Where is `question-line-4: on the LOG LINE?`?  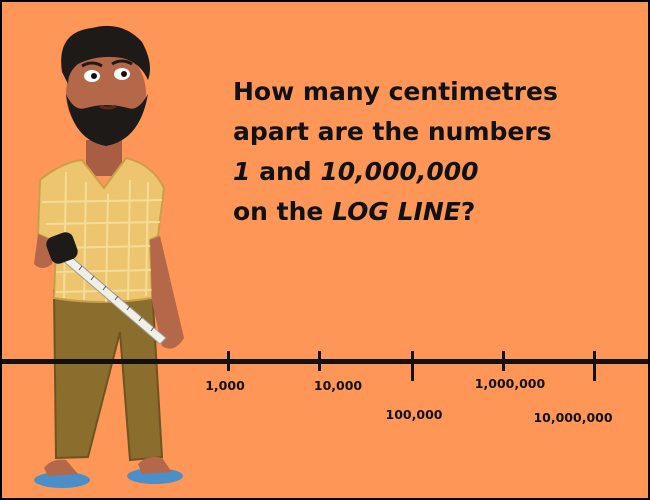
question-line-4: on the LOG LINE? is located at coordinates (433, 212).